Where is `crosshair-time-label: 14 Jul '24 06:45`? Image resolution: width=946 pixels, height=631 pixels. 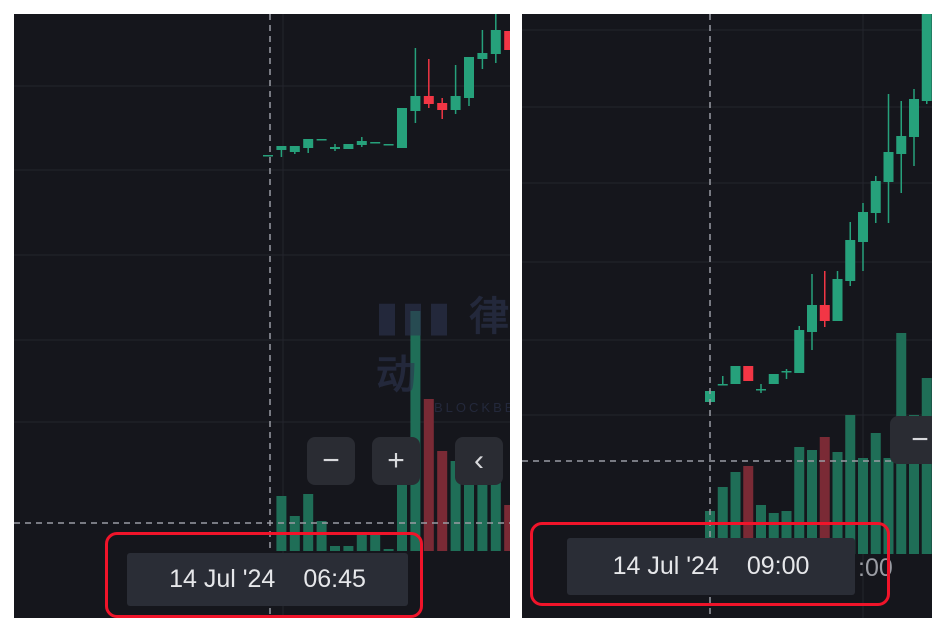 crosshair-time-label: 14 Jul '24 06:45 is located at coordinates (267, 579).